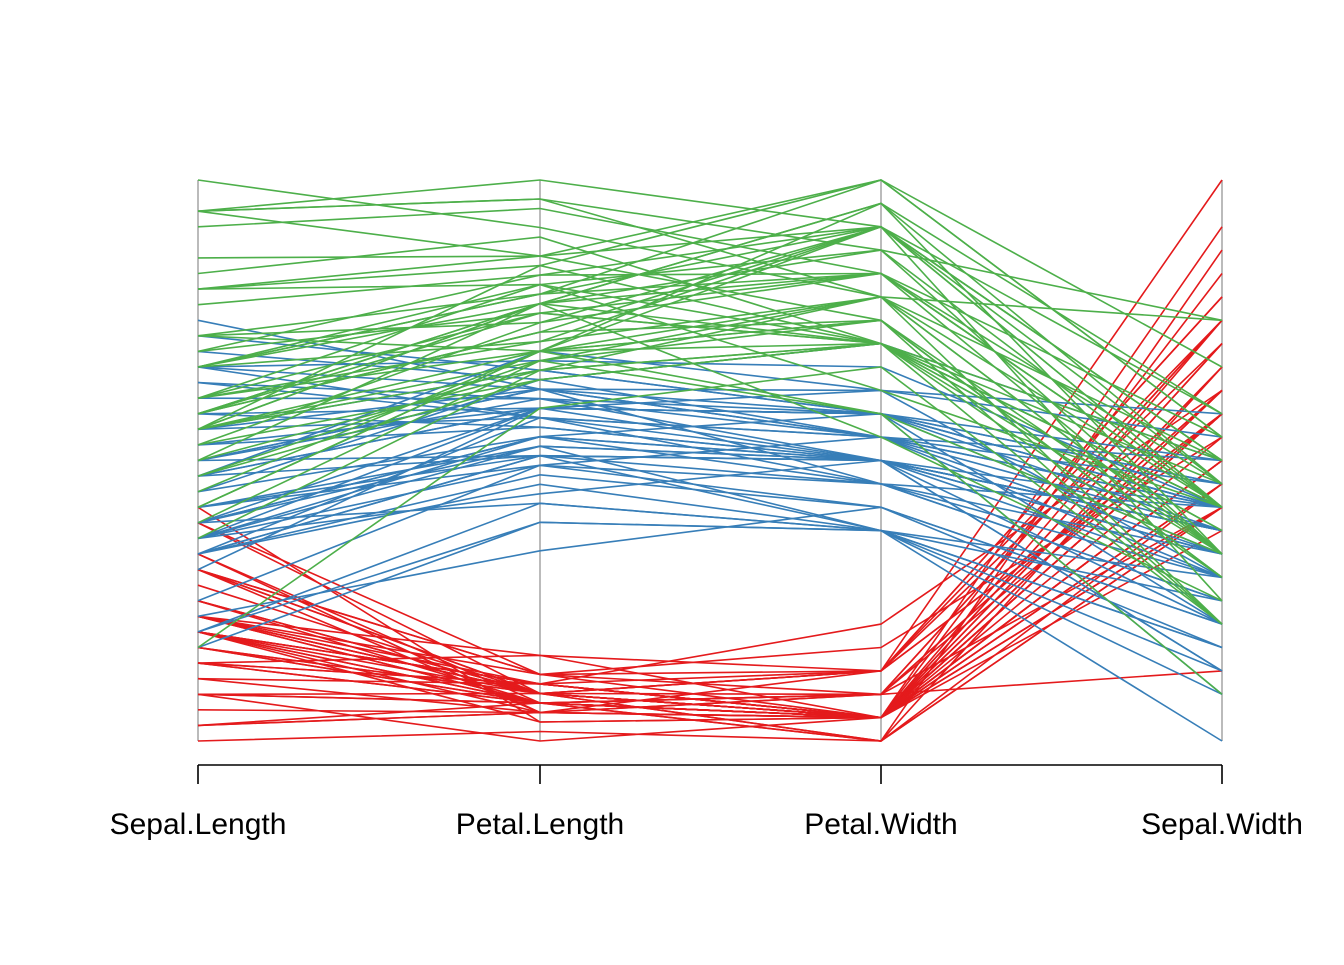  What do you see at coordinates (880, 824) in the screenshot?
I see `axis-label-2: Petal.Width` at bounding box center [880, 824].